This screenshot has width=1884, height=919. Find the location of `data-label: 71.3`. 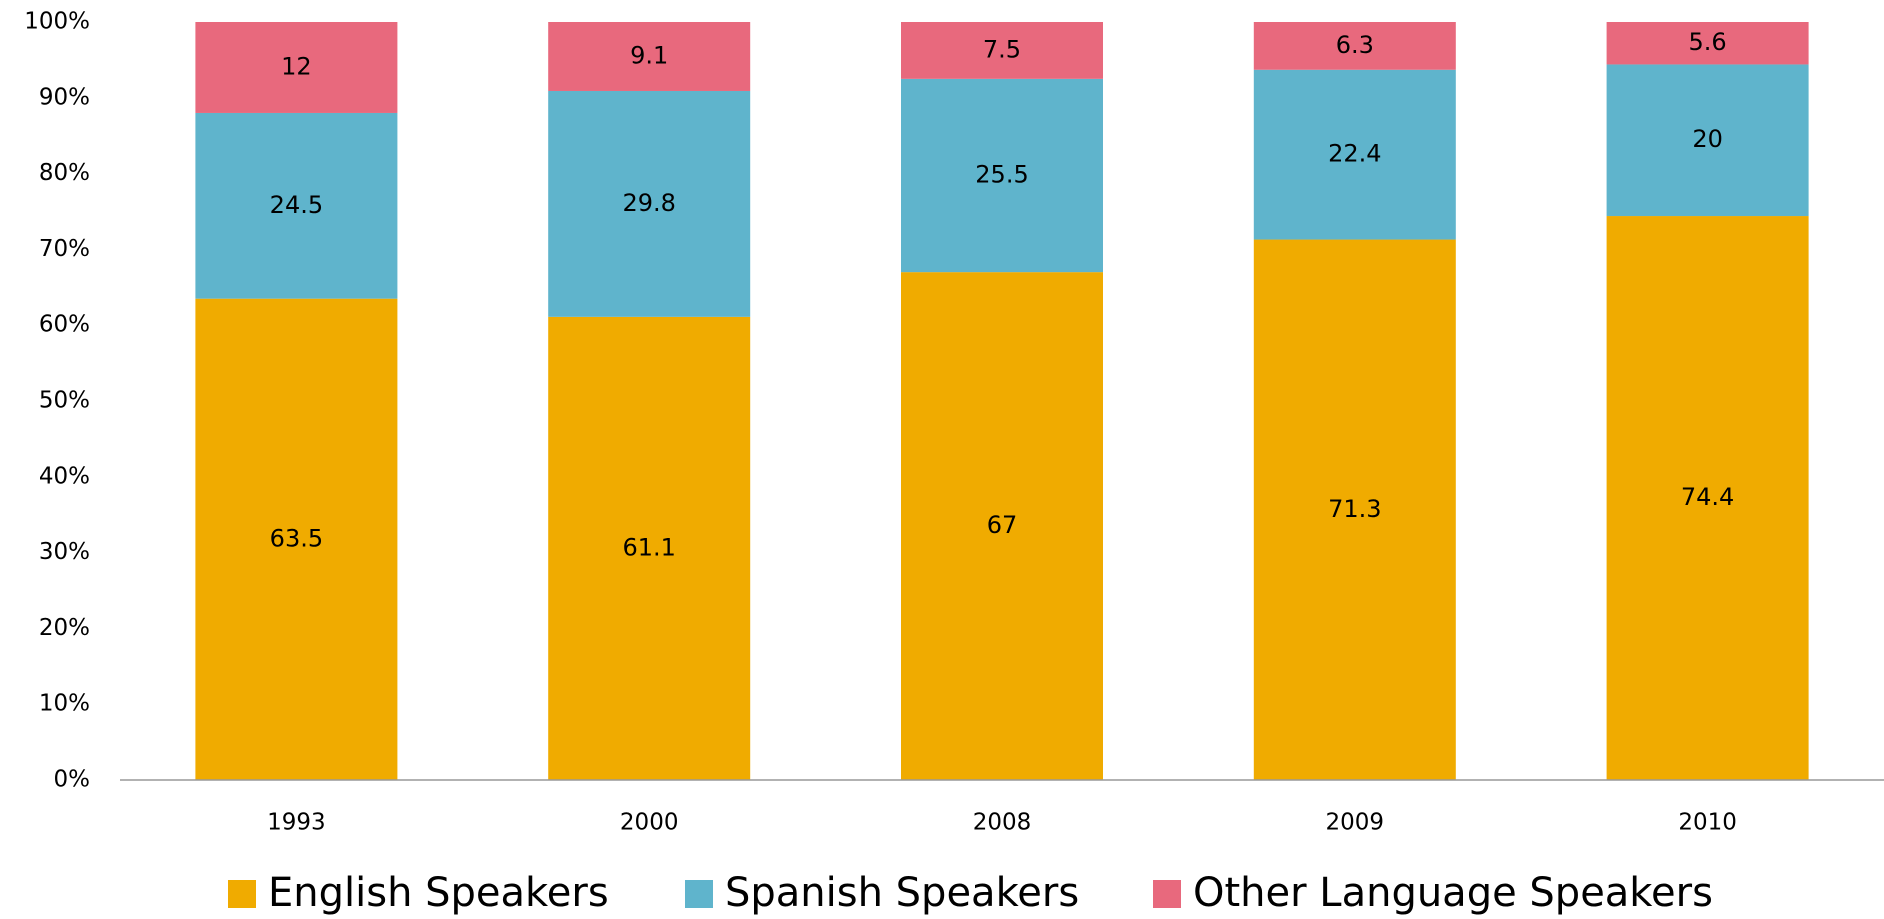

data-label: 71.3 is located at coordinates (1354, 509).